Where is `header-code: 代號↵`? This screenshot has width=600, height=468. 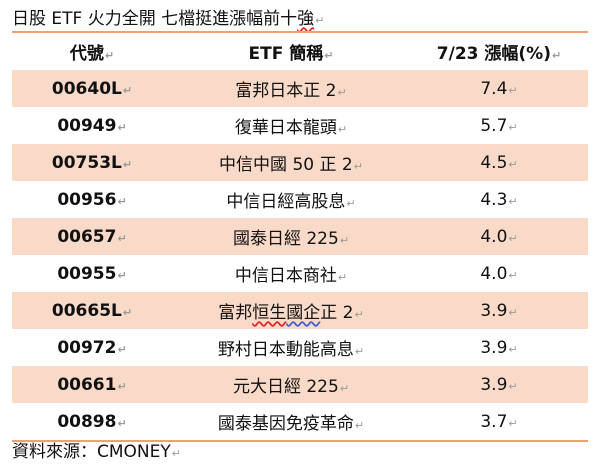
header-code: 代號↵ is located at coordinates (92, 51).